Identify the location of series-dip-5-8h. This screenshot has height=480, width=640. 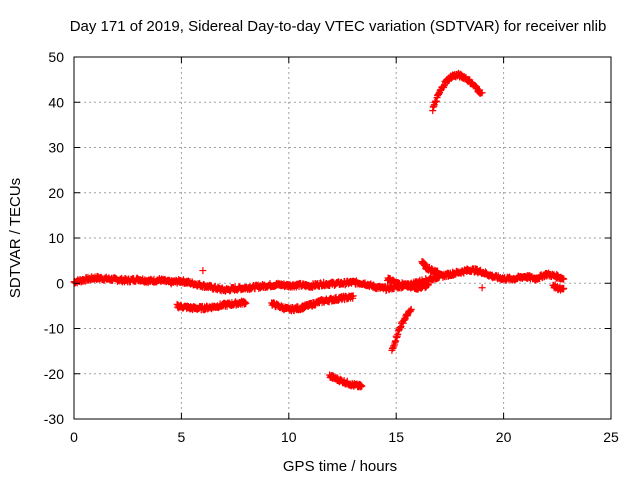
(211, 305).